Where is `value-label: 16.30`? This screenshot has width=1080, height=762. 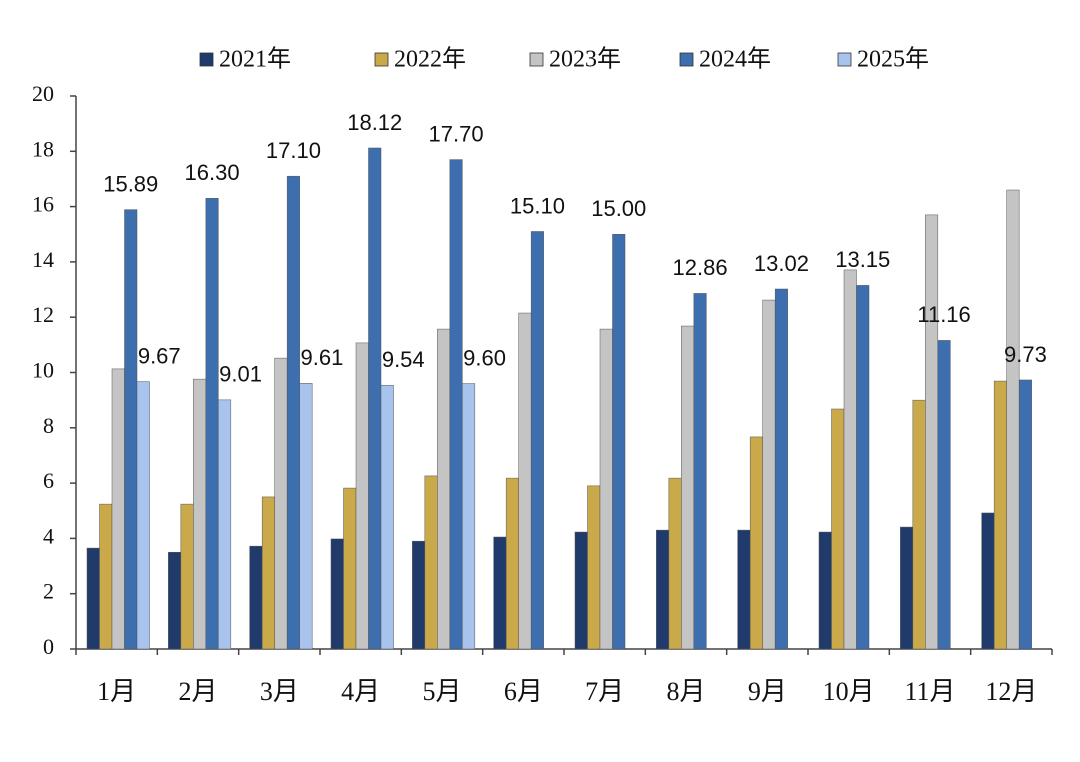
value-label: 16.30 is located at coordinates (212, 172).